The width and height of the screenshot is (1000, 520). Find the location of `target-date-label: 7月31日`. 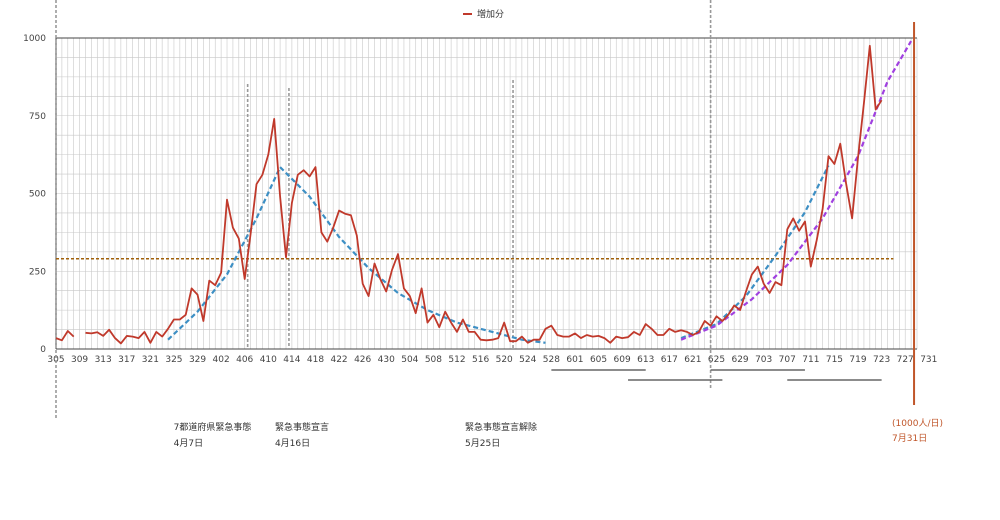

target-date-label: 7月31日 is located at coordinates (909, 438).